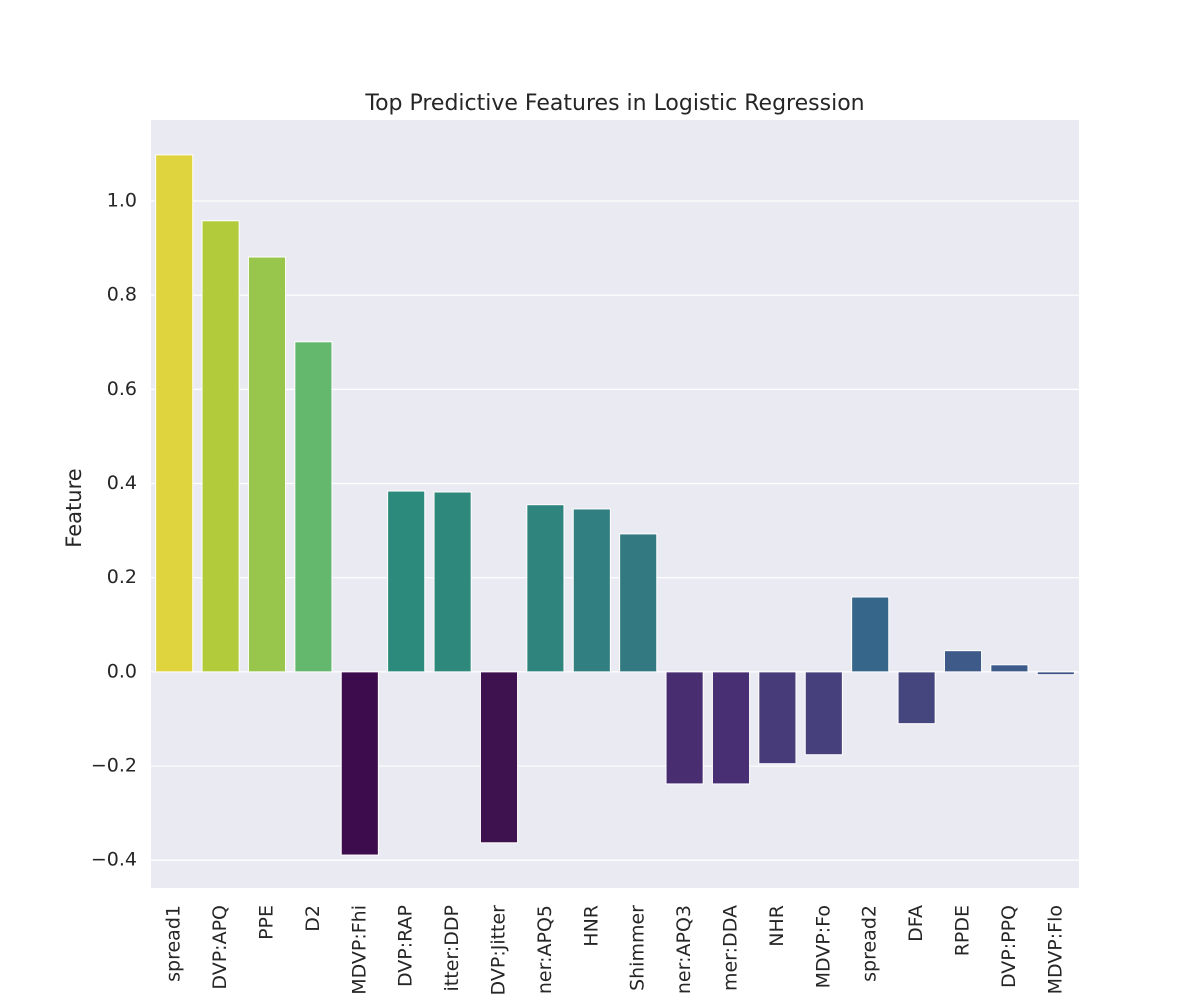  What do you see at coordinates (74, 507) in the screenshot?
I see `y-axis-label: Feature` at bounding box center [74, 507].